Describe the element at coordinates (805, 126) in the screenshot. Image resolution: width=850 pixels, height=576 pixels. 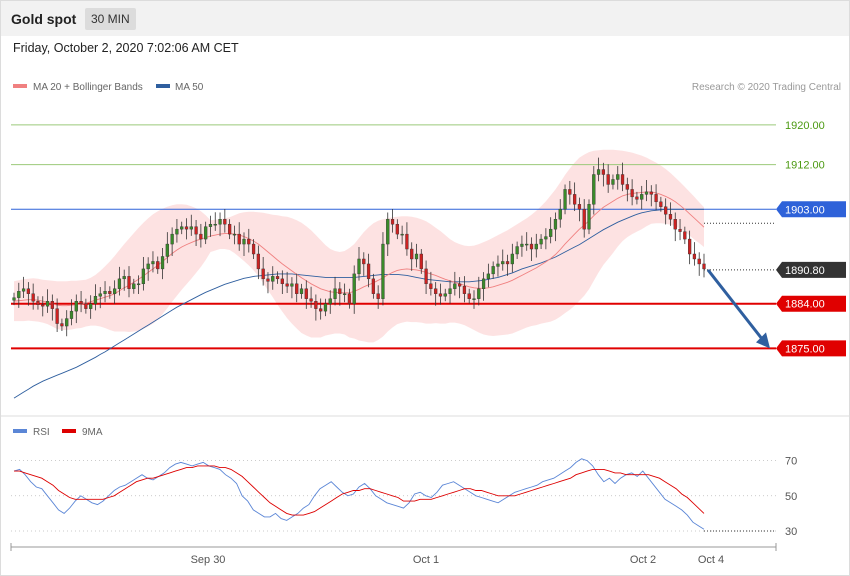
I see `target-level-tag: 1920.00` at that location.